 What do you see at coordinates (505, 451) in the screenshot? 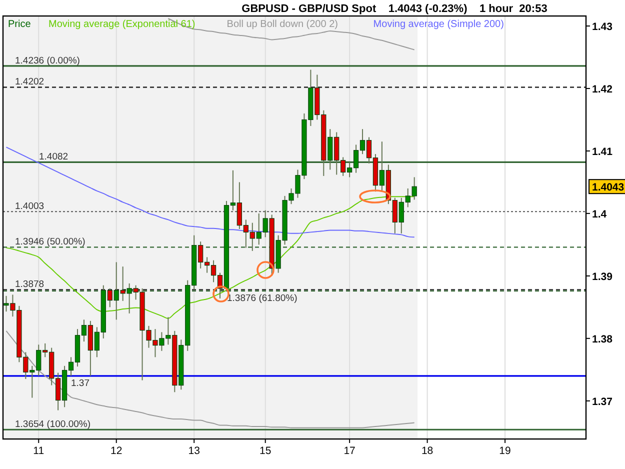
I see `x-tick-label: 19` at bounding box center [505, 451].